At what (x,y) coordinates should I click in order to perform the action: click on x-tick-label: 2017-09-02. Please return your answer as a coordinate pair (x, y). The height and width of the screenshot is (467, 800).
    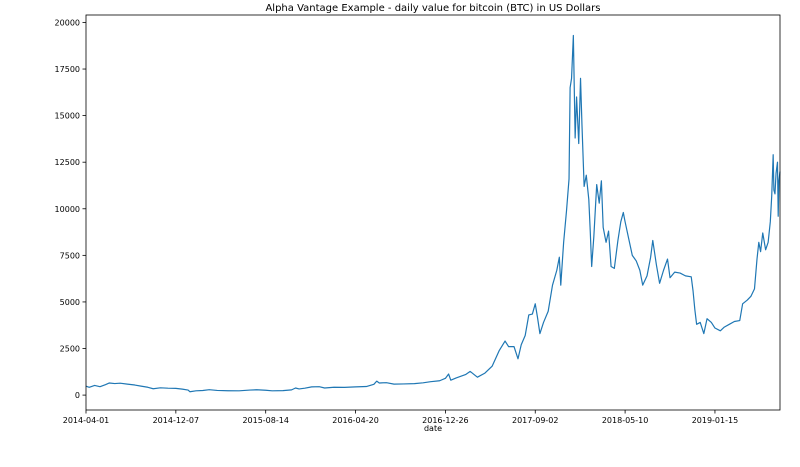
    Looking at the image, I should click on (535, 420).